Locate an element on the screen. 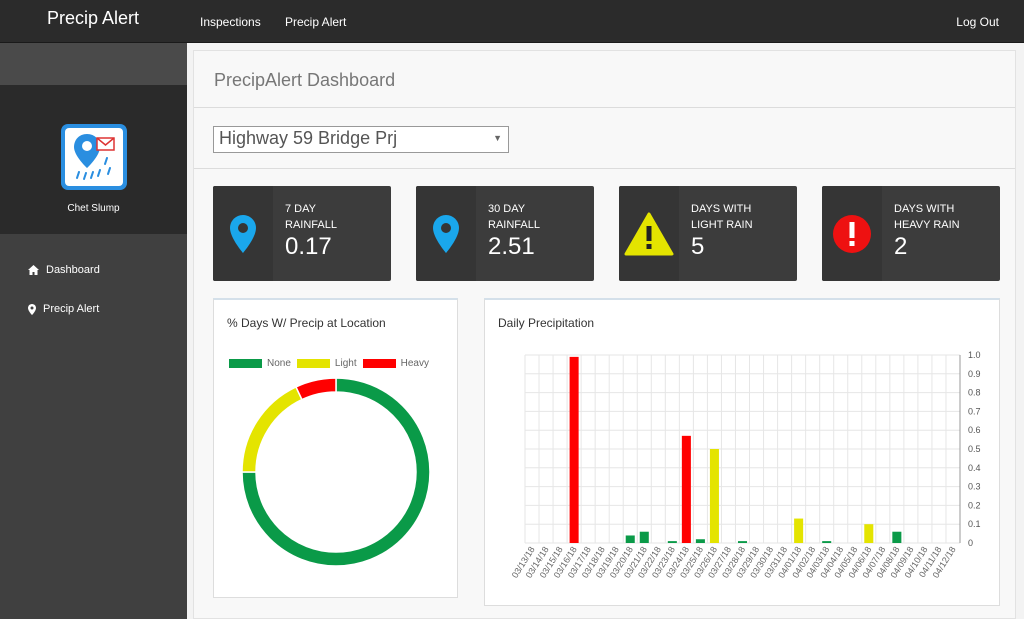  sidebar-item-precip-alert: Precip Alert is located at coordinates (63, 309).